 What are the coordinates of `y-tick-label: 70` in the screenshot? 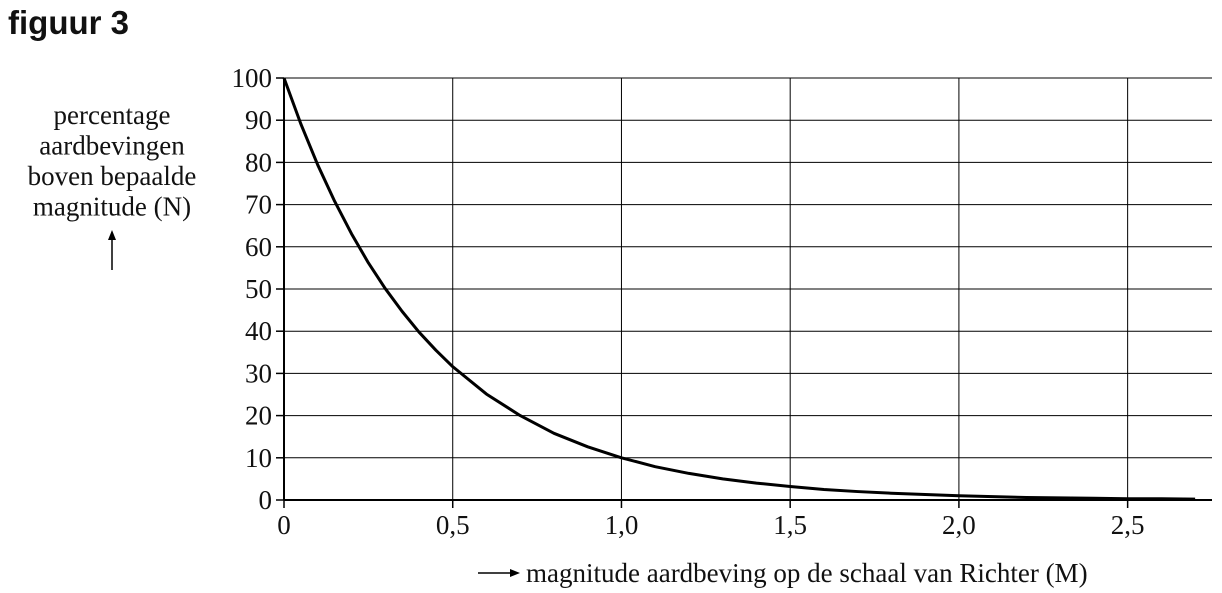 It's located at (258, 205).